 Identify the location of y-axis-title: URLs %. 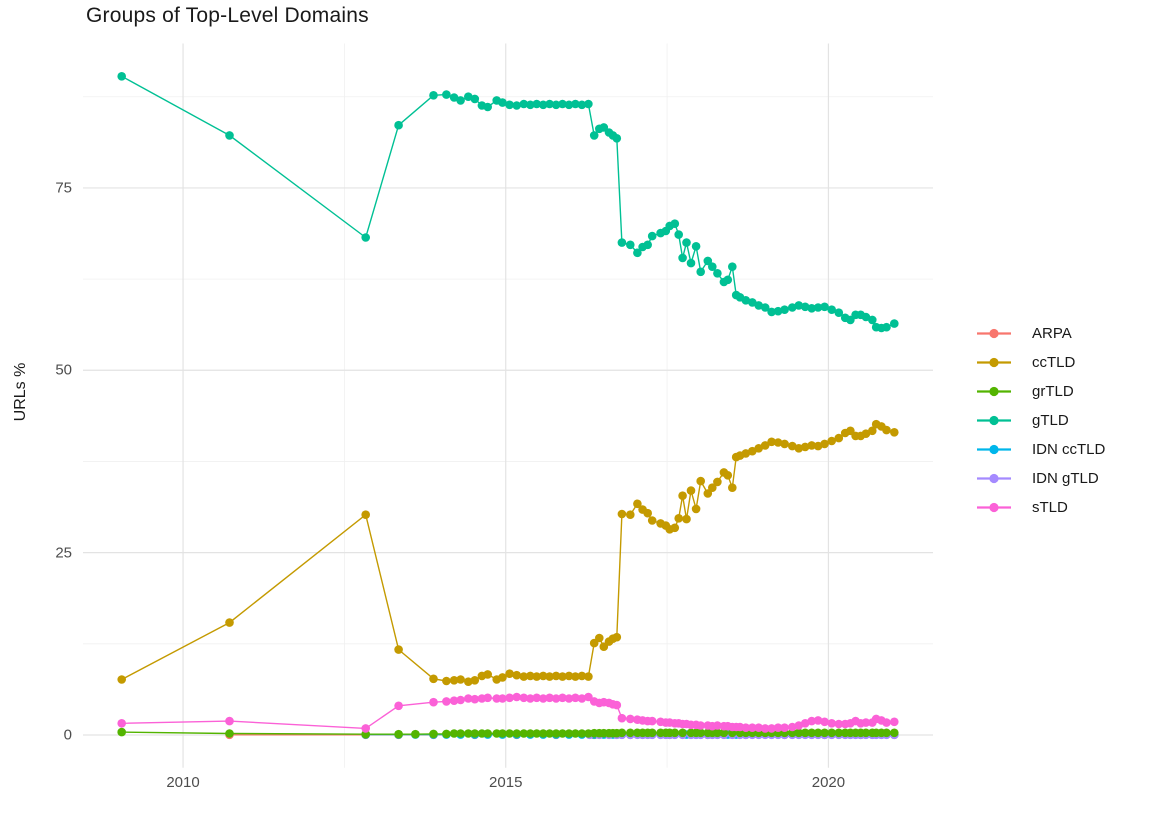
(20, 392).